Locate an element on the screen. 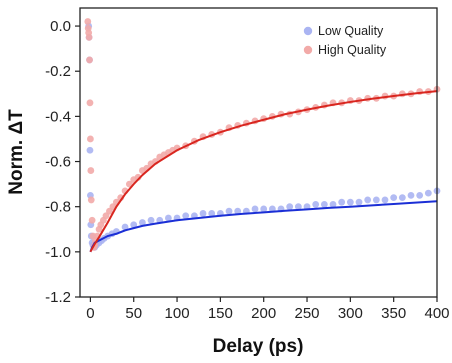 Image resolution: width=452 pixels, height=363 pixels. x-tick-label: 300 is located at coordinates (350, 313).